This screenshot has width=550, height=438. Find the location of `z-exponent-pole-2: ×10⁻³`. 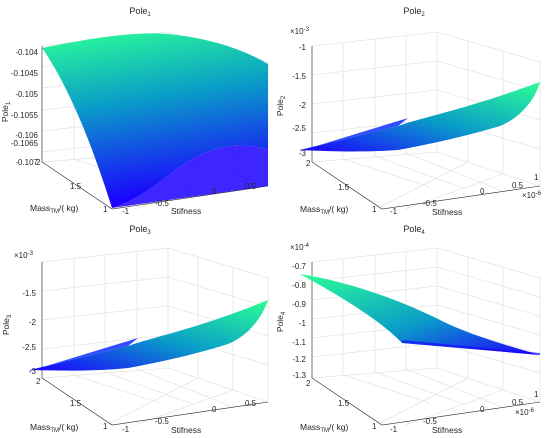

z-exponent-pole-2: ×10⁻³ is located at coordinates (300, 31).